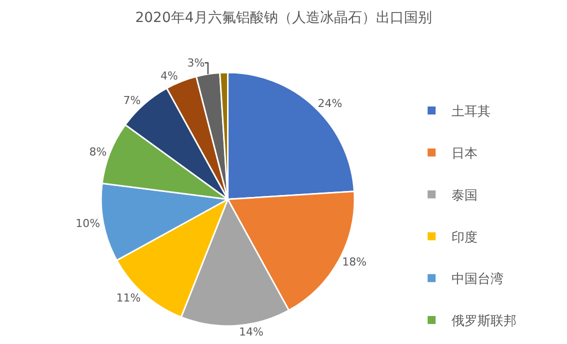  What do you see at coordinates (128, 297) in the screenshot?
I see `data-label: 11%` at bounding box center [128, 297].